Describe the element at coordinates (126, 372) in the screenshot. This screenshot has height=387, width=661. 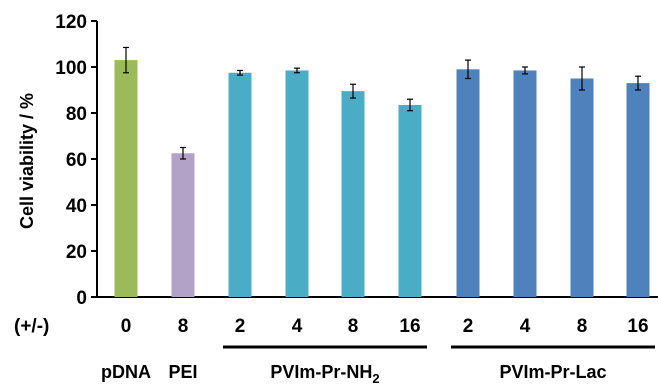
I see `group-label: pDNA` at that location.